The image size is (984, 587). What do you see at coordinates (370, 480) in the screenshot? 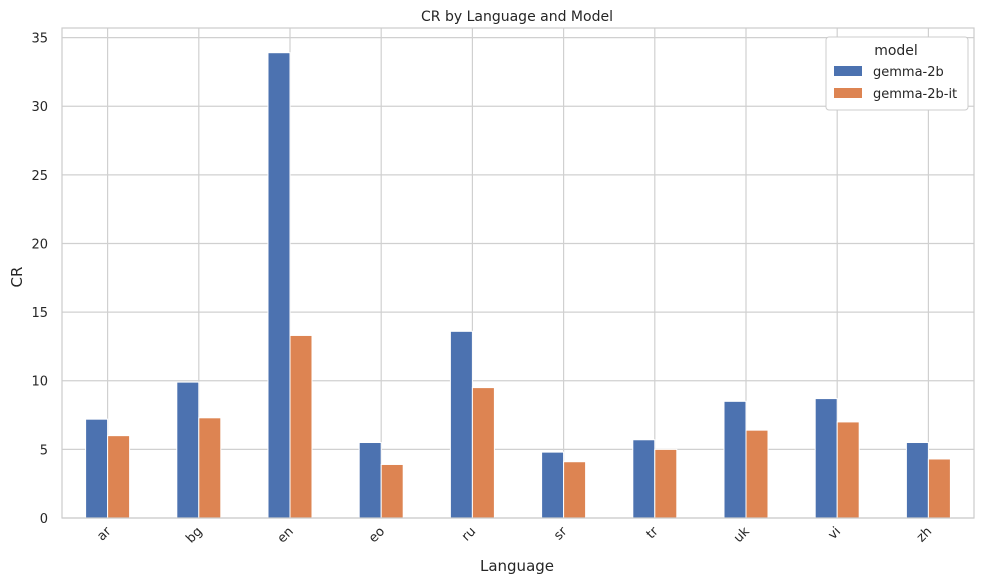
I see `bar-gemma-2b-eo` at bounding box center [370, 480].